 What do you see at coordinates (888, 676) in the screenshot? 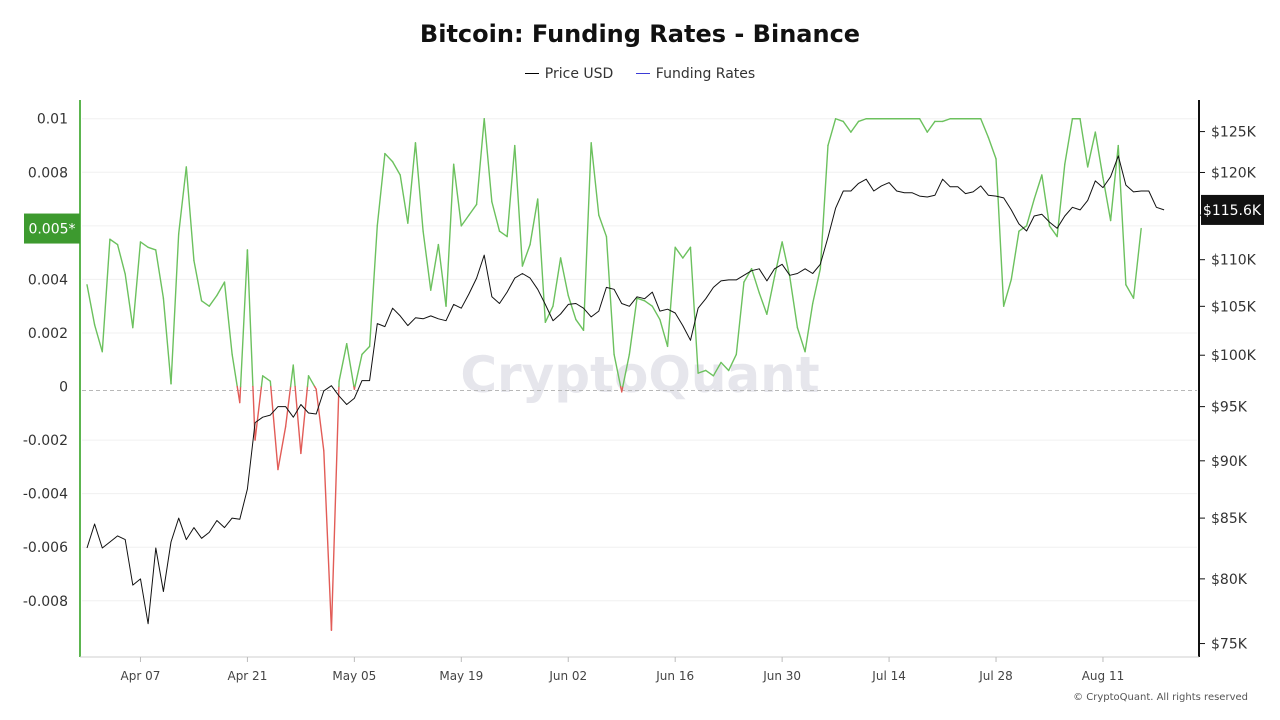
I see `x-tick-label: Jul 14` at bounding box center [888, 676].